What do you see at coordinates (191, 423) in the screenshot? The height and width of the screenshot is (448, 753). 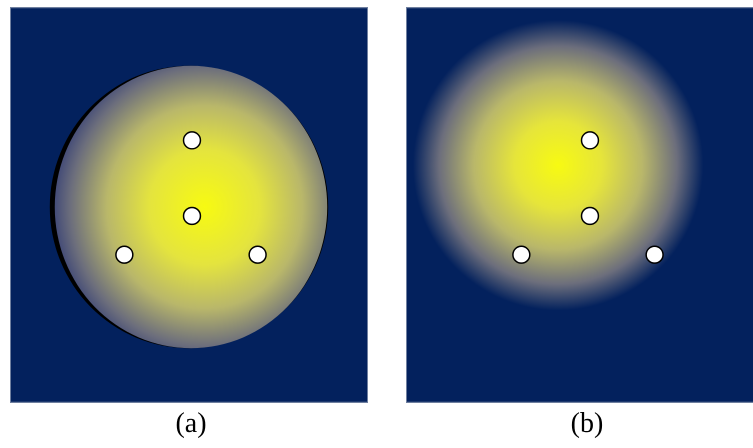 I see `panel-a-caption: (a)` at bounding box center [191, 423].